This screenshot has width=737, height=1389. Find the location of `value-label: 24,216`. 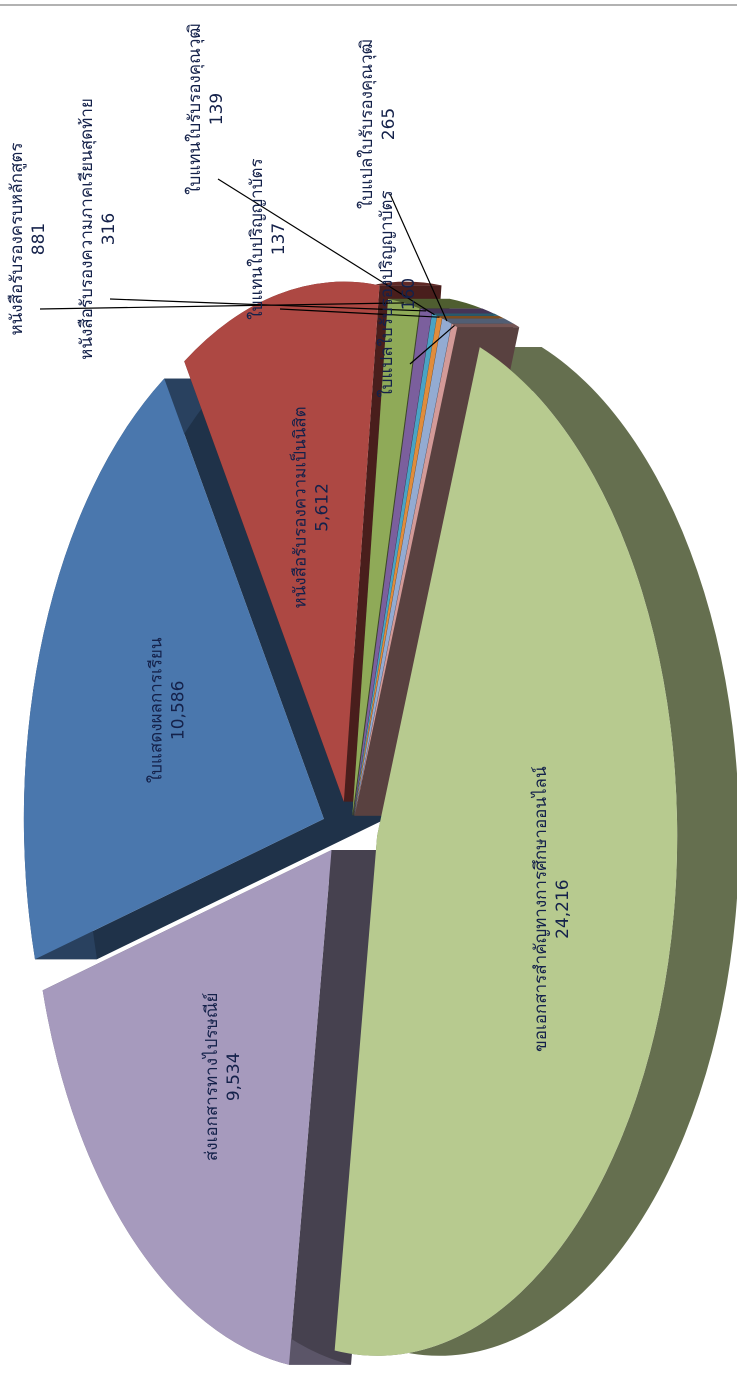

value-label: 24,216 is located at coordinates (563, 908).